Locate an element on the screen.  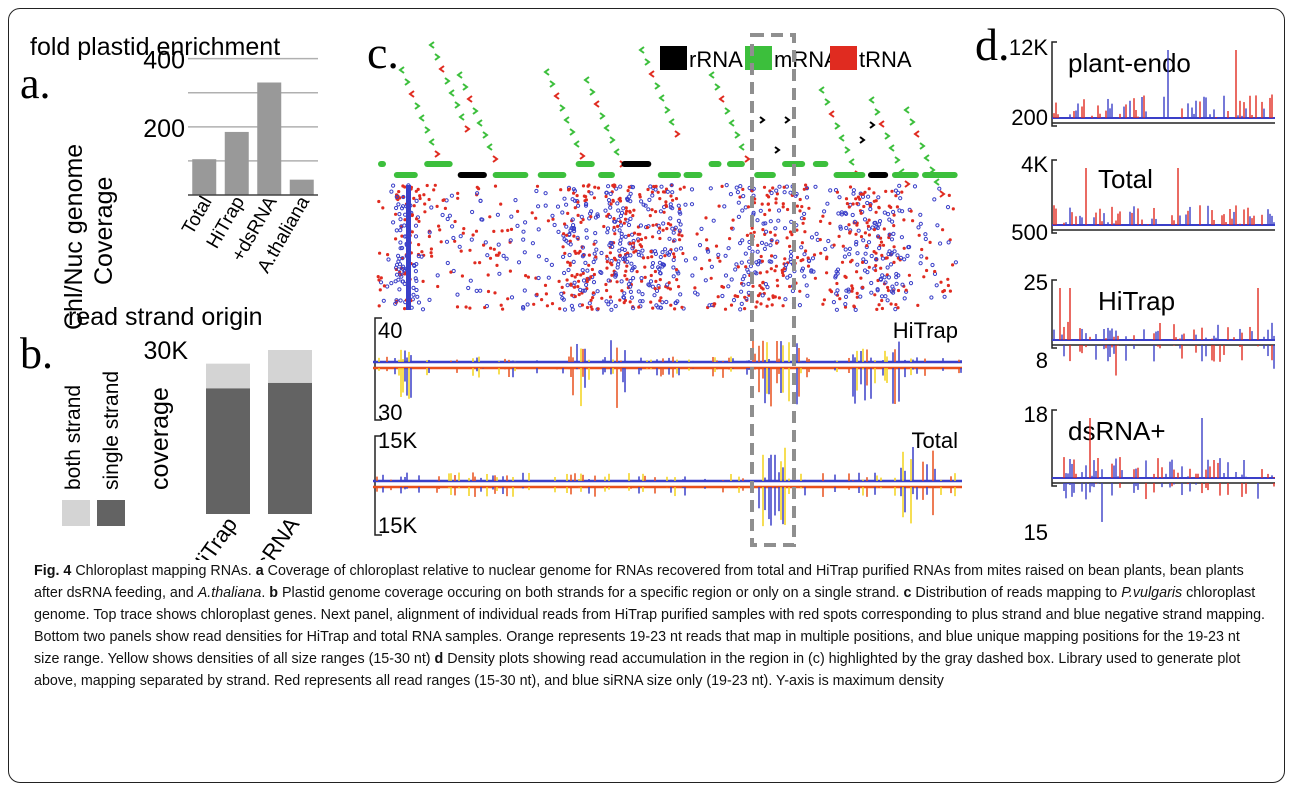
hitrap-bottom-label: 30 is located at coordinates (390, 412).